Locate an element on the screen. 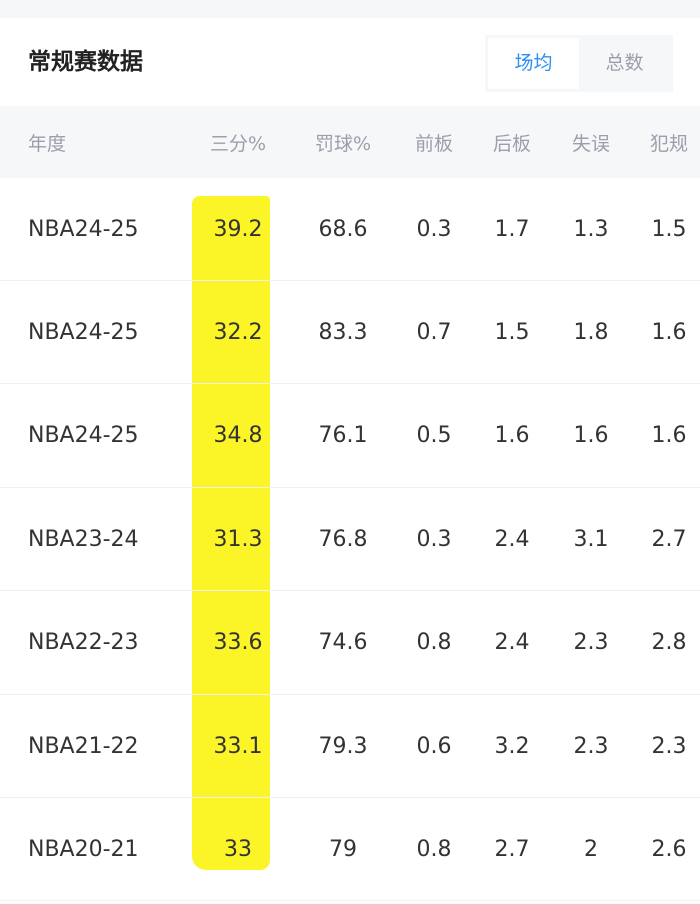 The width and height of the screenshot is (700, 904). cell-ft-pct: 74.6 is located at coordinates (343, 643).